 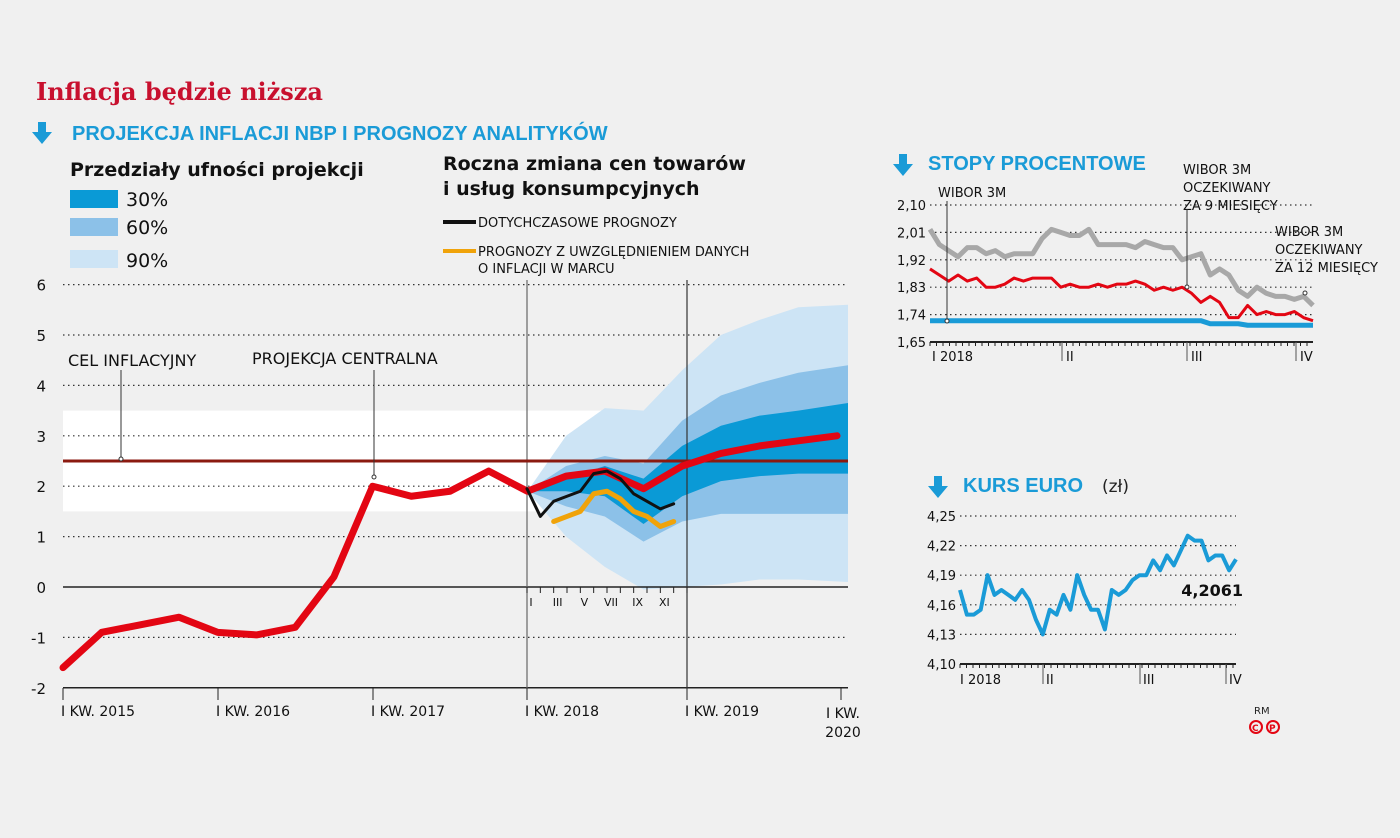 What do you see at coordinates (911, 288) in the screenshot?
I see `y-tick-label: 1,83` at bounding box center [911, 288].